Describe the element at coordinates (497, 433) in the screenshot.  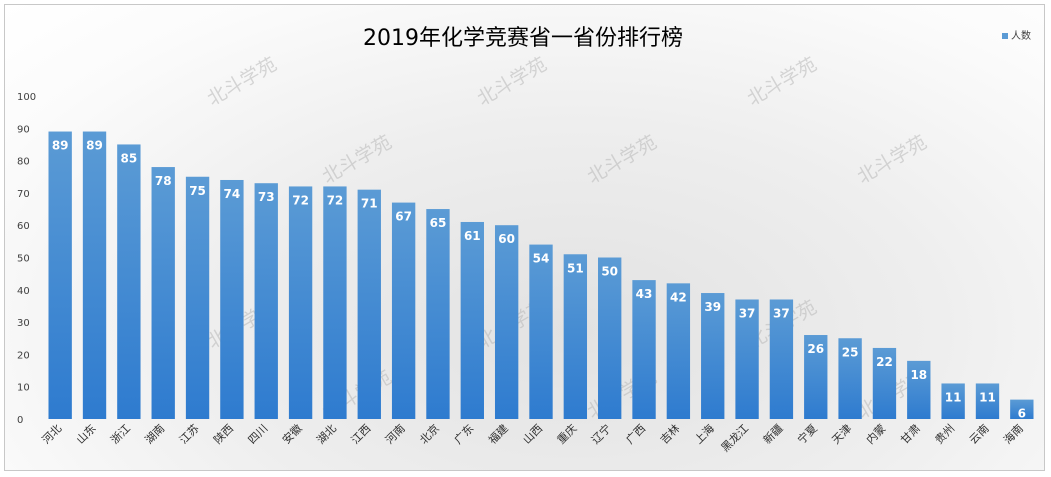
I see `x-tick-label: 福建` at that location.